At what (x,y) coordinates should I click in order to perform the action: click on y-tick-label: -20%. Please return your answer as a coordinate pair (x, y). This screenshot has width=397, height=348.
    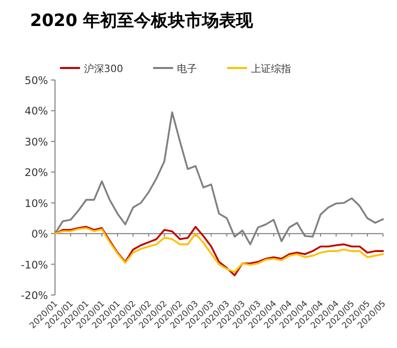
    Looking at the image, I should click on (34, 296).